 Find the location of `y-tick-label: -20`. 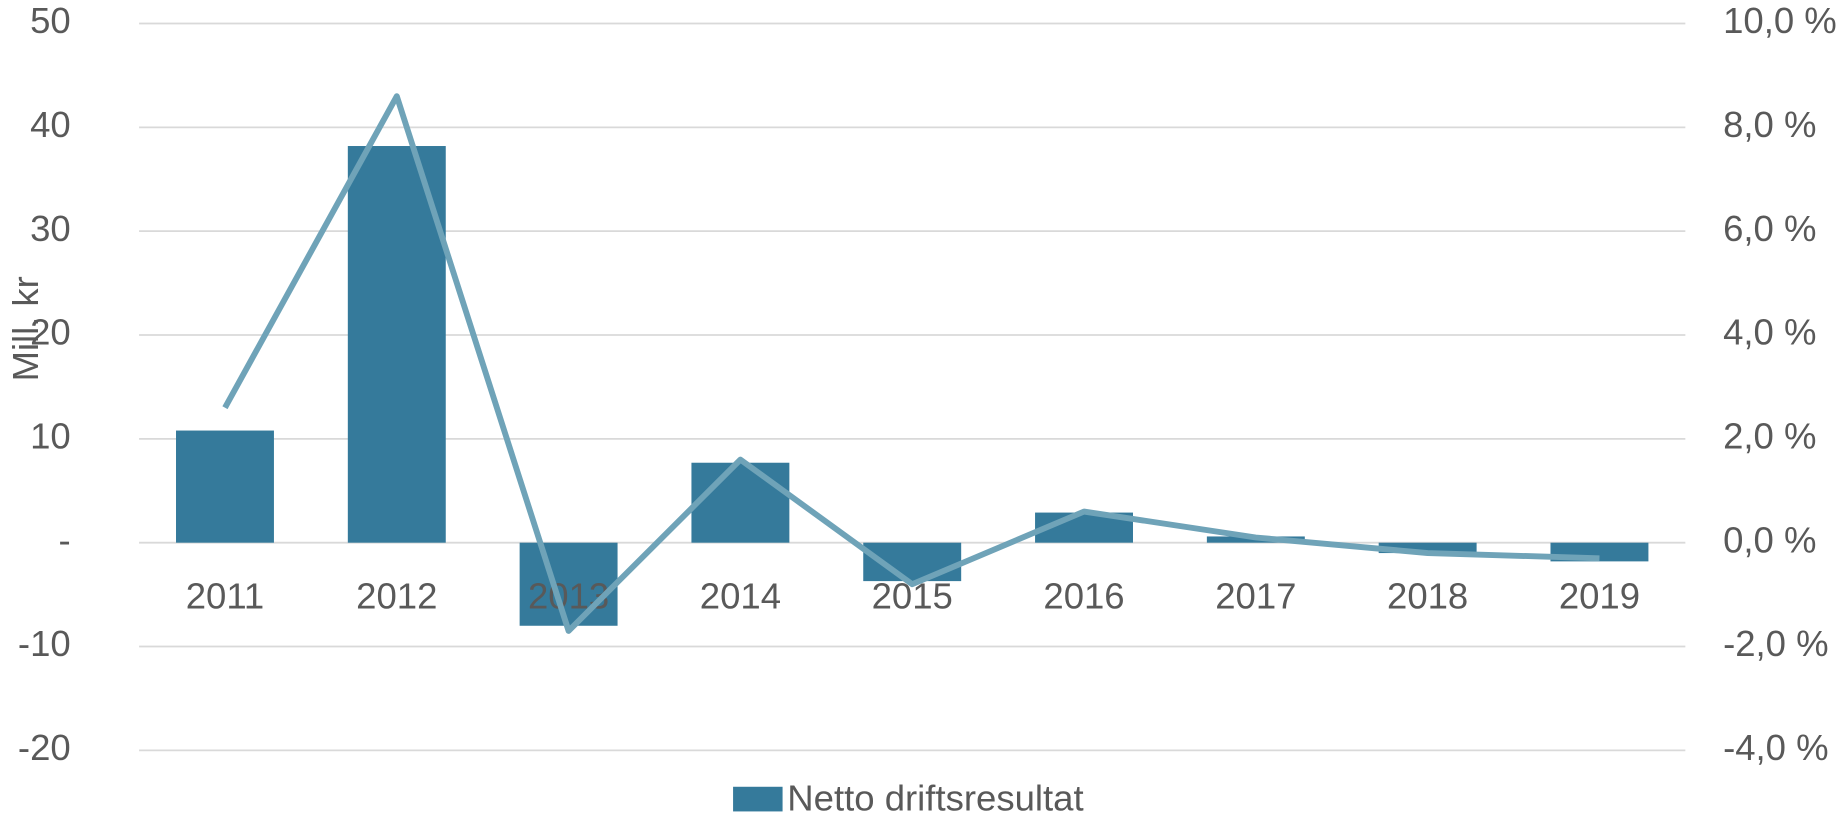

y-tick-label: -20 is located at coordinates (44, 747).